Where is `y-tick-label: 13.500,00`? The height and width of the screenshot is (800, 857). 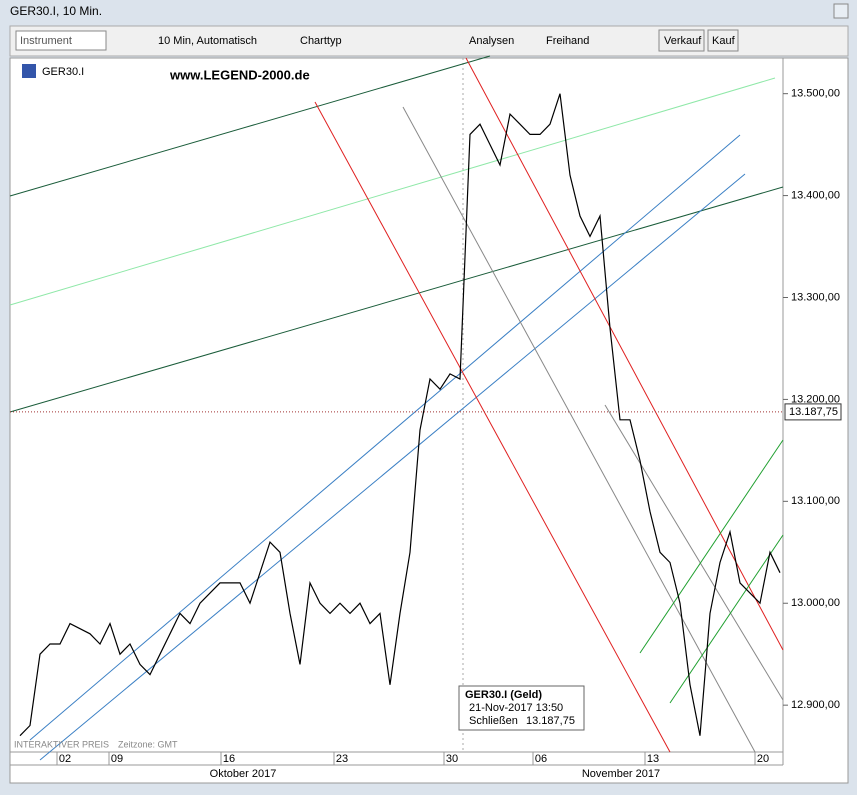
y-tick-label: 13.500,00 is located at coordinates (815, 94).